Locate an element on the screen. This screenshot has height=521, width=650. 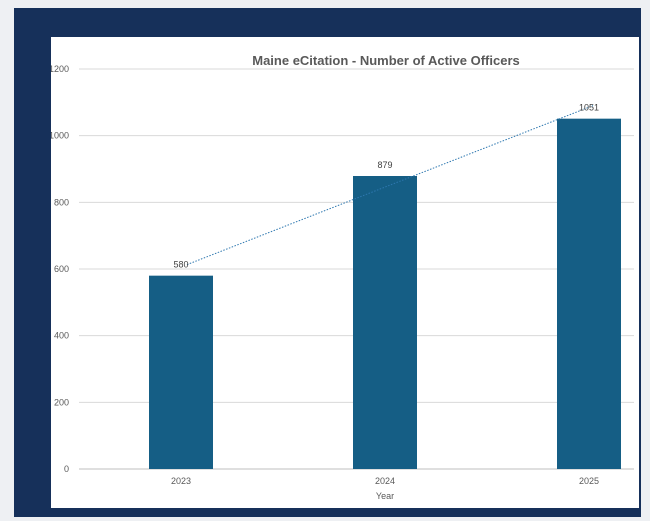
data-label: 580 is located at coordinates (180, 265).